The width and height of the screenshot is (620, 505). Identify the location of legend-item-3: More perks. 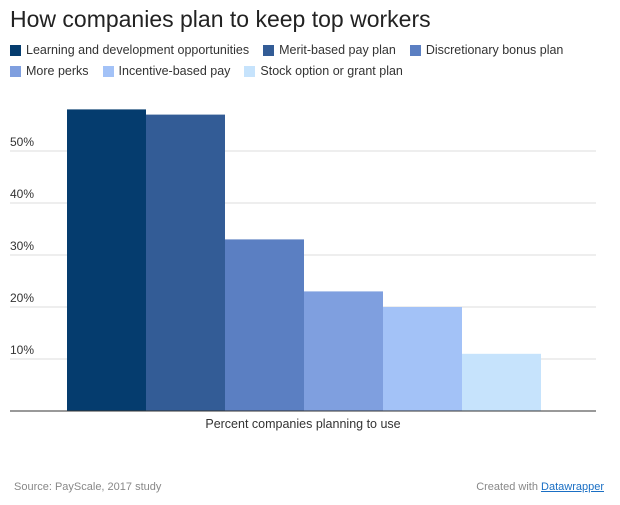
(49, 71).